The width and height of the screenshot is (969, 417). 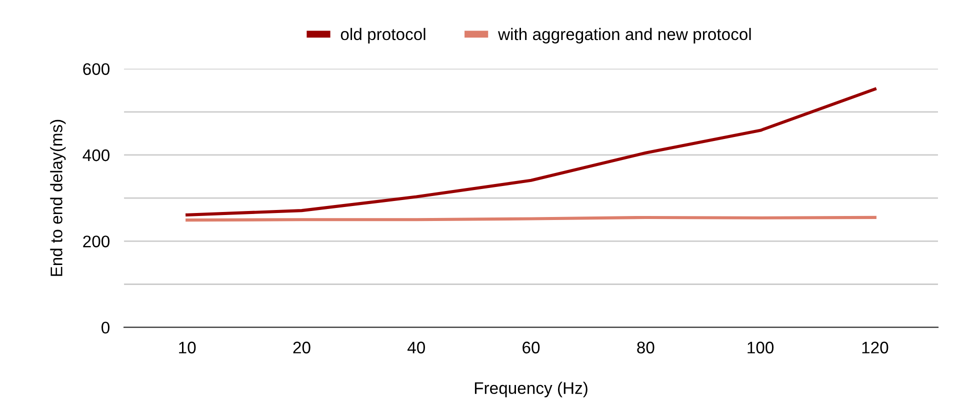 I want to click on x-tick-label: 40, so click(x=416, y=348).